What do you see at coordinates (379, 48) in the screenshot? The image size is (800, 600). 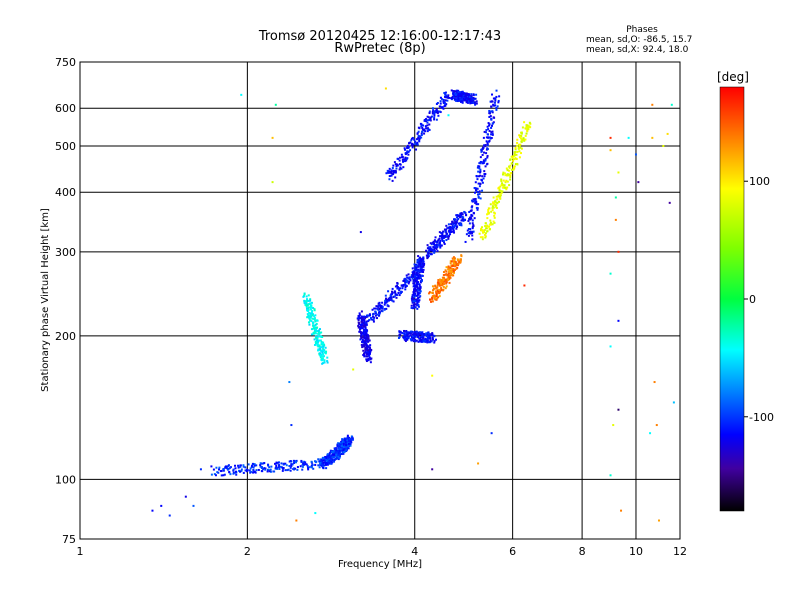 I see `chart-subtitle: RwPretec (8p)` at bounding box center [379, 48].